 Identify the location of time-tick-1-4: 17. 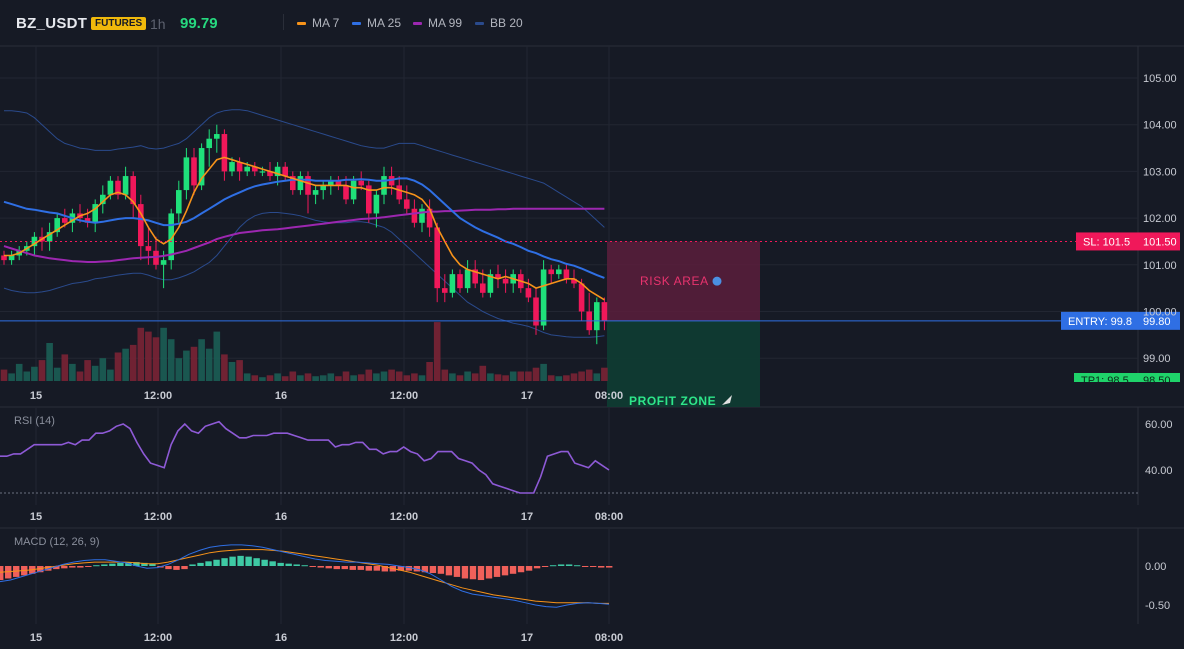
(527, 517).